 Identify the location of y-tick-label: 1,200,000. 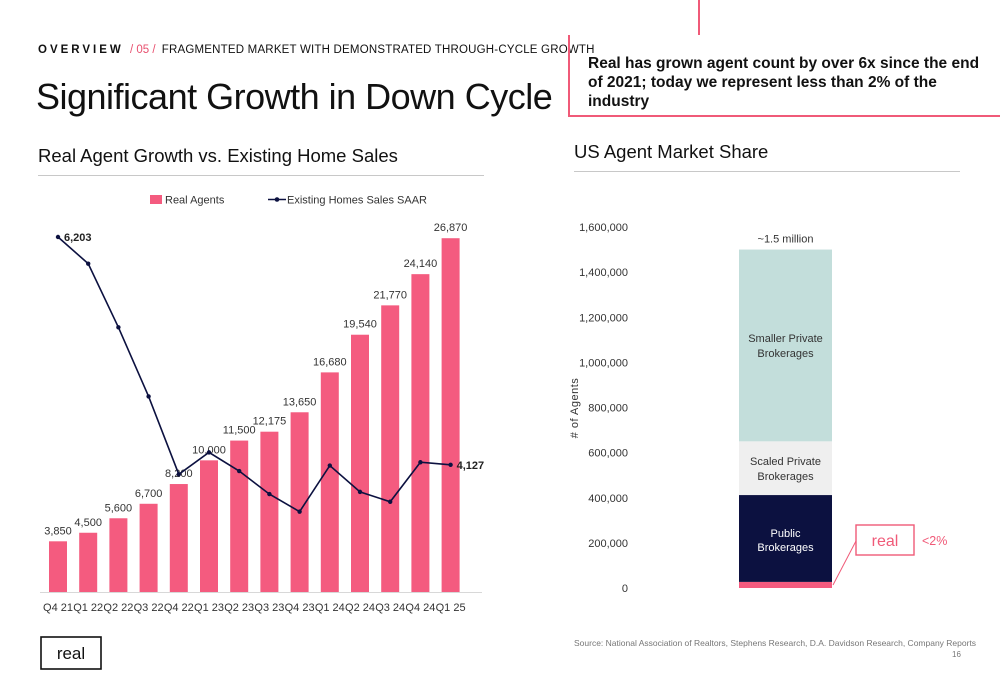
(603, 318).